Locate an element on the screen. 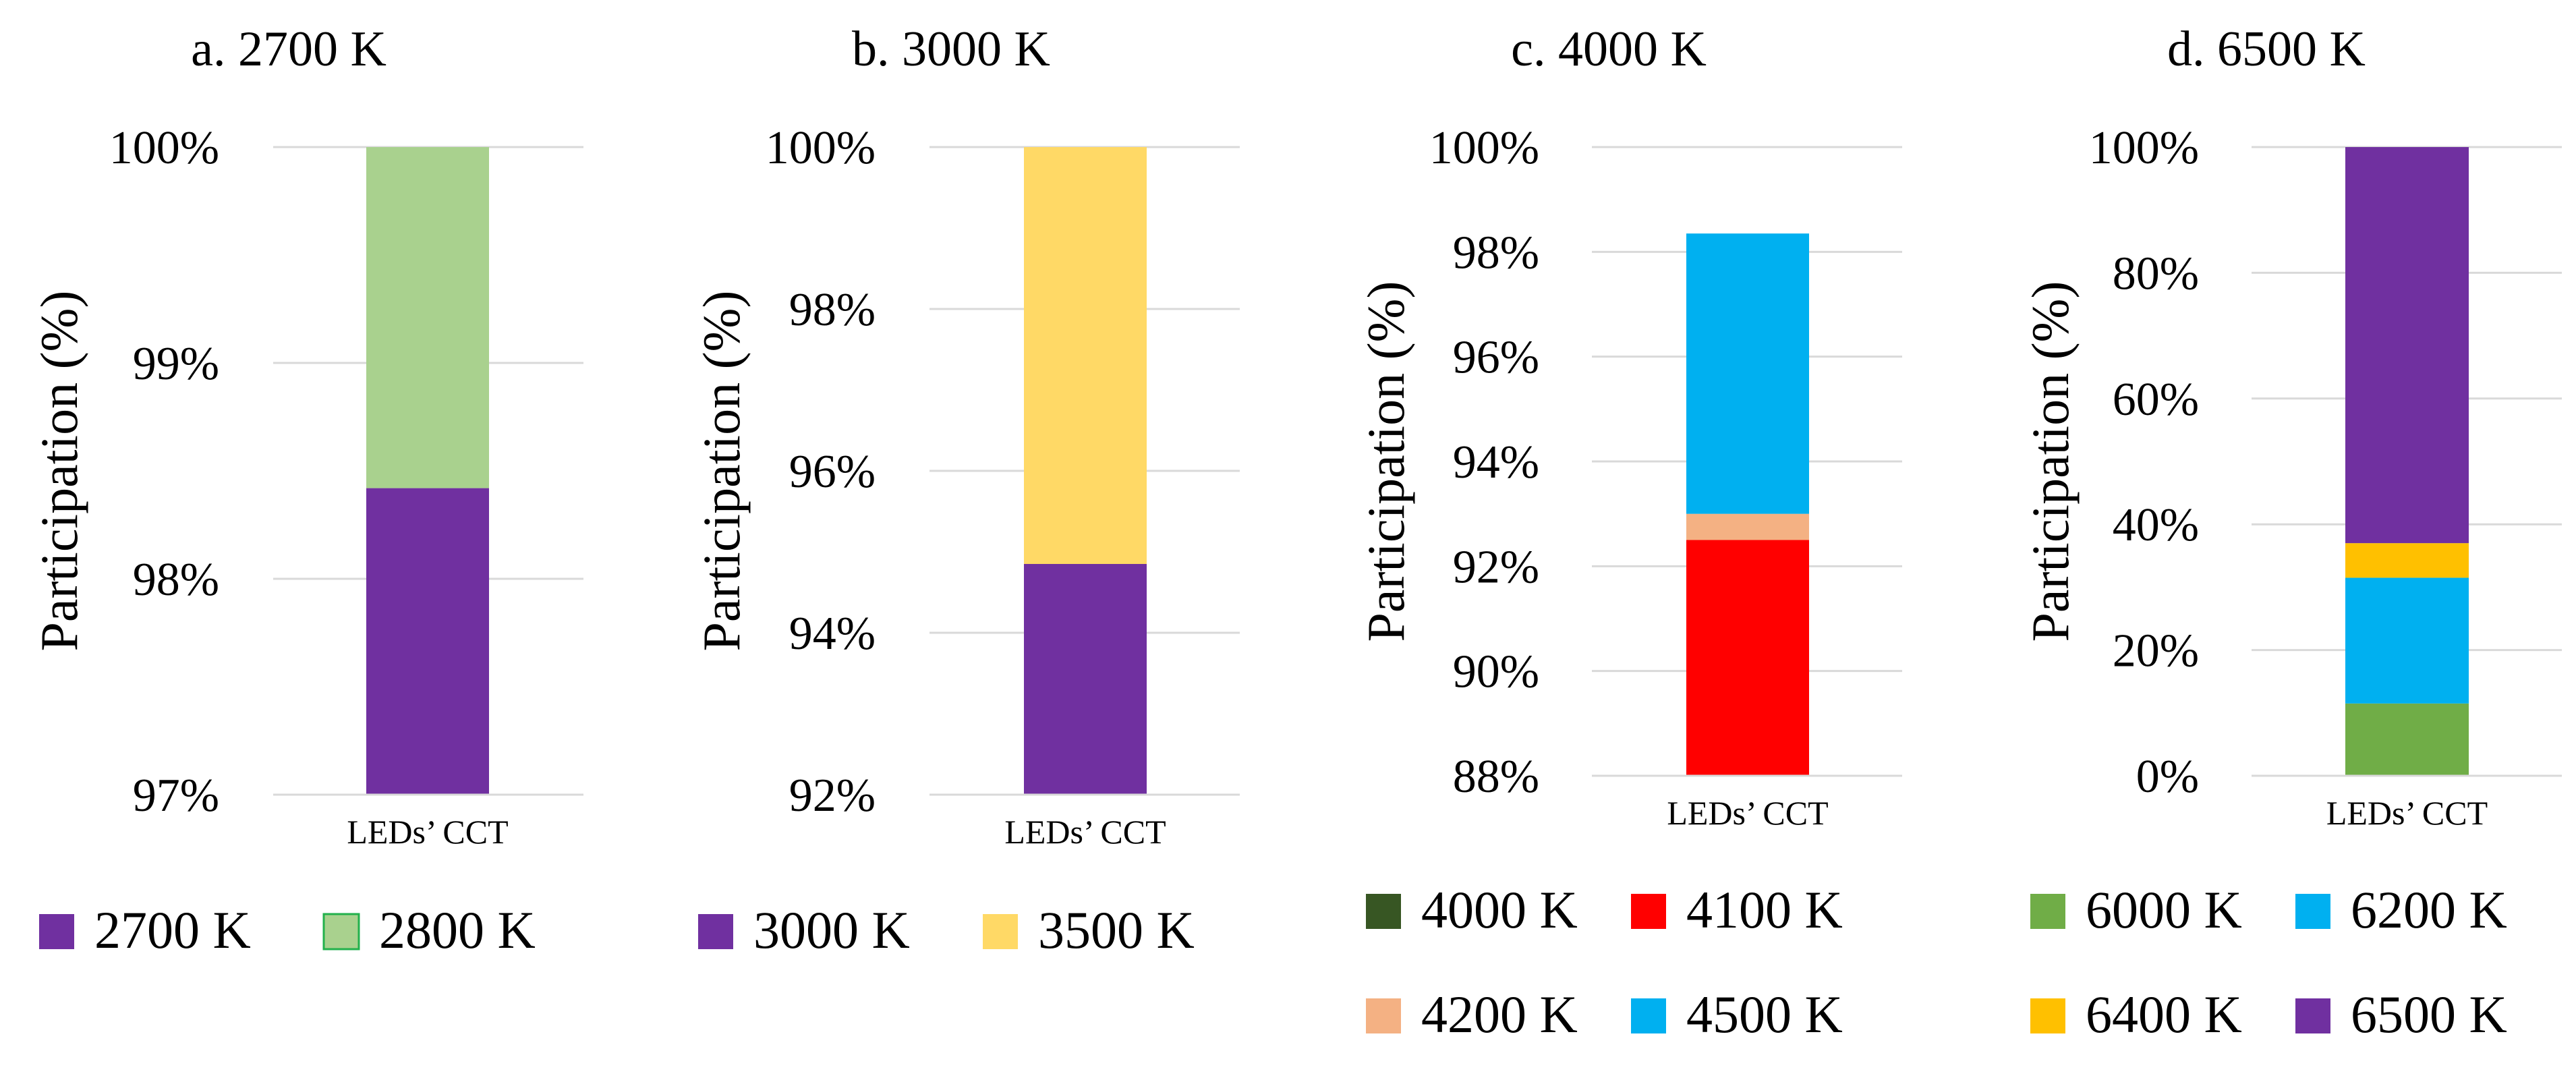  legend-label: 2800 K is located at coordinates (457, 930).